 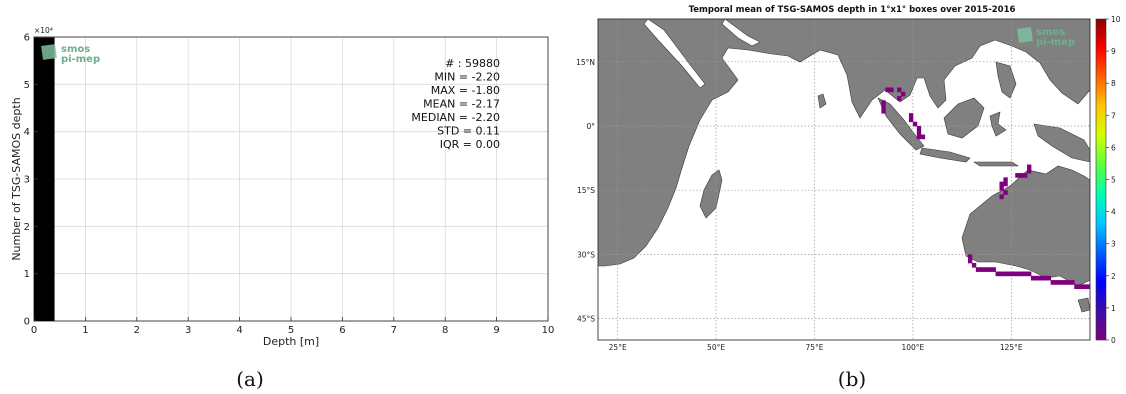 I want to click on lat-tick-label: 45°S, so click(x=586, y=319).